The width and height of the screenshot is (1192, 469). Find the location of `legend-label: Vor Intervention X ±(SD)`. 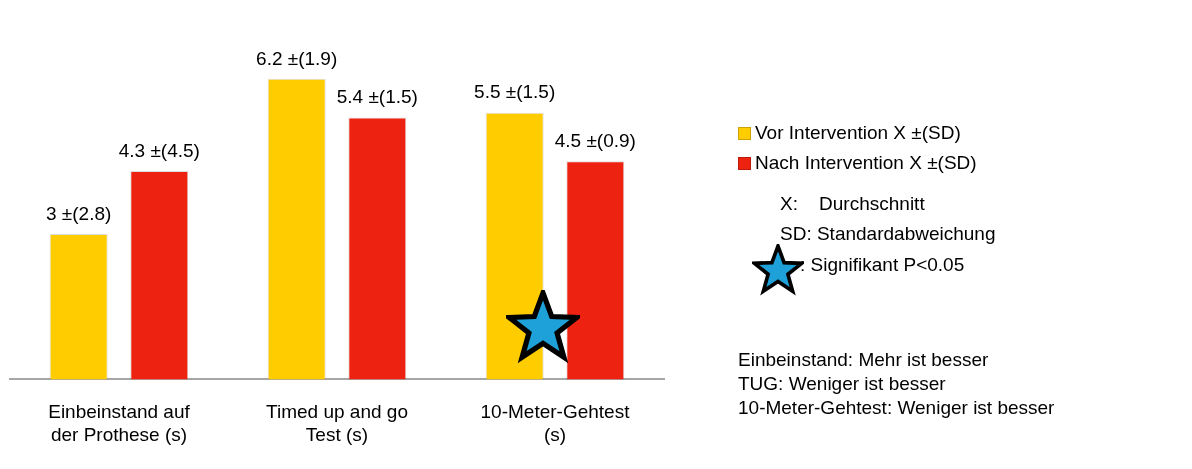

legend-label: Vor Intervention X ±(SD) is located at coordinates (858, 133).